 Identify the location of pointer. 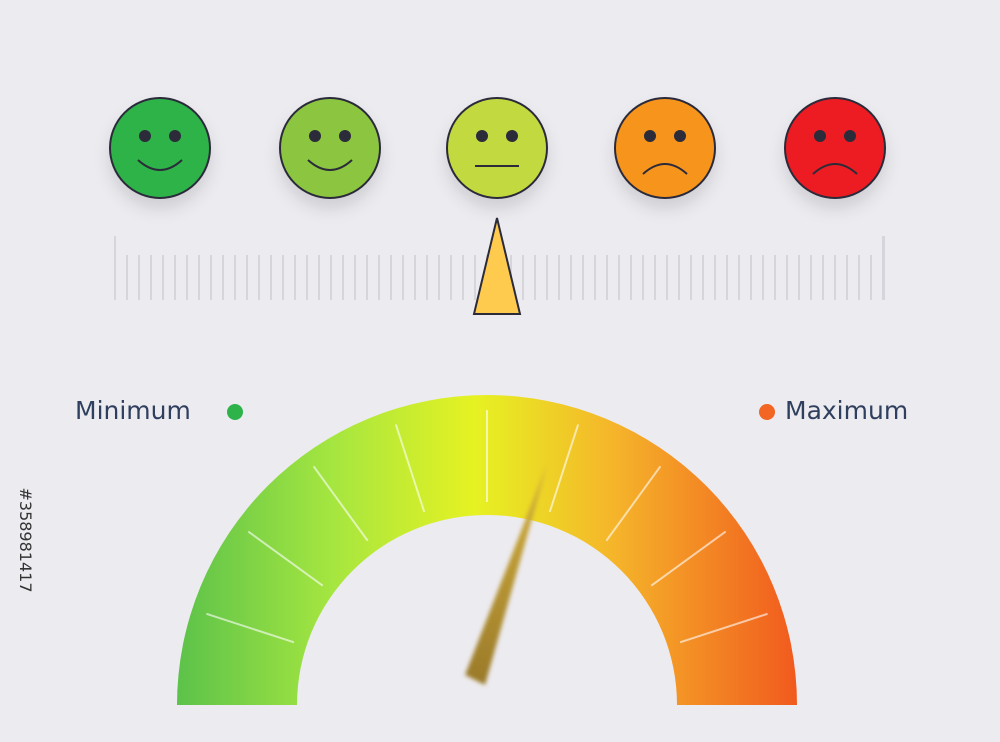
(497, 266).